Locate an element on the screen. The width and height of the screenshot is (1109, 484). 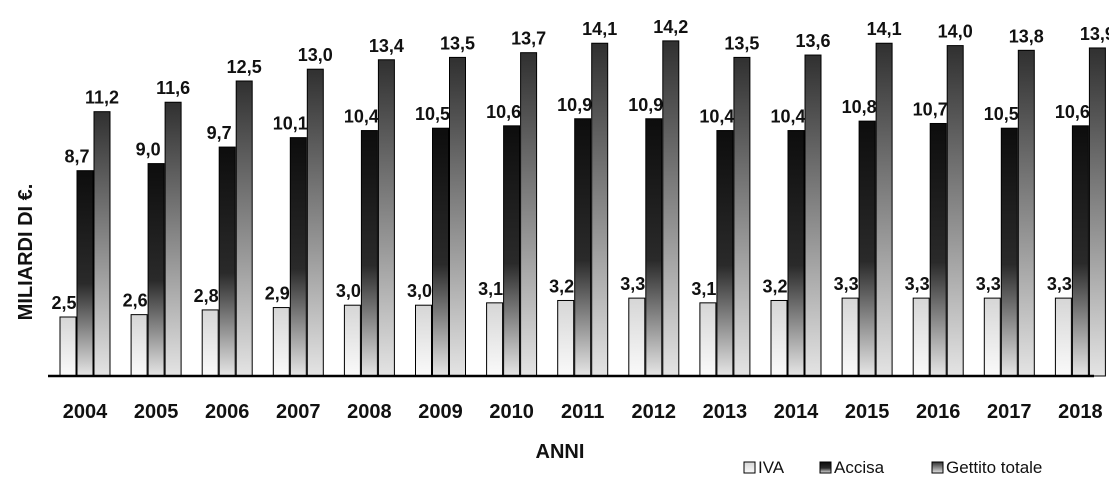
value-label-accisa-2014: 10,4 is located at coordinates (787, 117).